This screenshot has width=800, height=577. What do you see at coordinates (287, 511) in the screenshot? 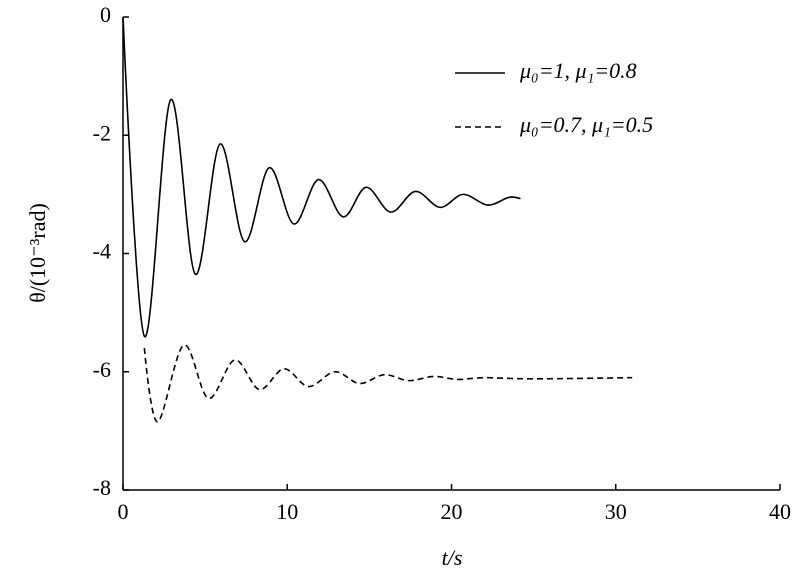
I see `x-tick-label: 10` at bounding box center [287, 511].